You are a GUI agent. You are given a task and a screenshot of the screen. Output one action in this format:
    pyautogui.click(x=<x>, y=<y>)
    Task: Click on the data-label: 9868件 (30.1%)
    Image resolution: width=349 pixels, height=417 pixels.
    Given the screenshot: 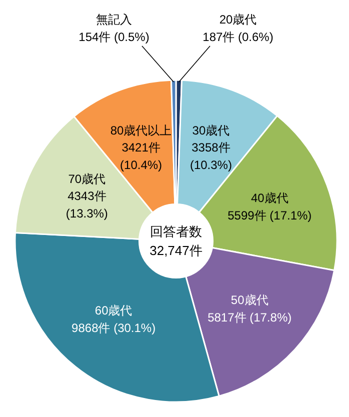 What is the action you would take?
    pyautogui.click(x=114, y=327)
    